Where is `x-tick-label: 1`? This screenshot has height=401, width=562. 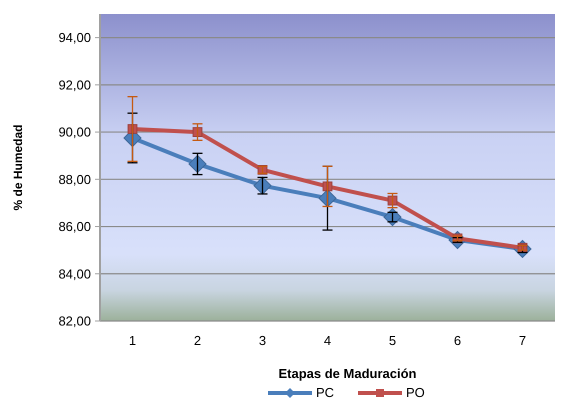 x-tick-label: 1 is located at coordinates (132, 340).